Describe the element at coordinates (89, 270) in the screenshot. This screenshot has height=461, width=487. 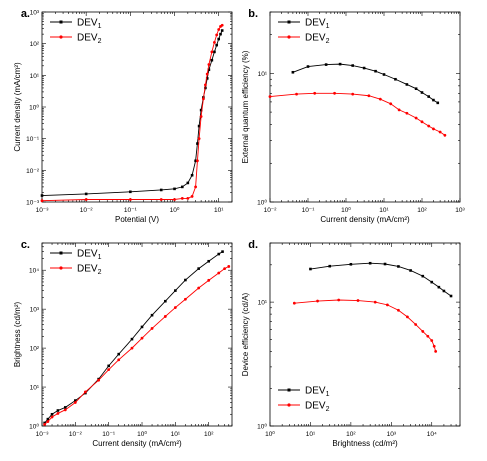
I see `legend-label: DEV2` at that location.